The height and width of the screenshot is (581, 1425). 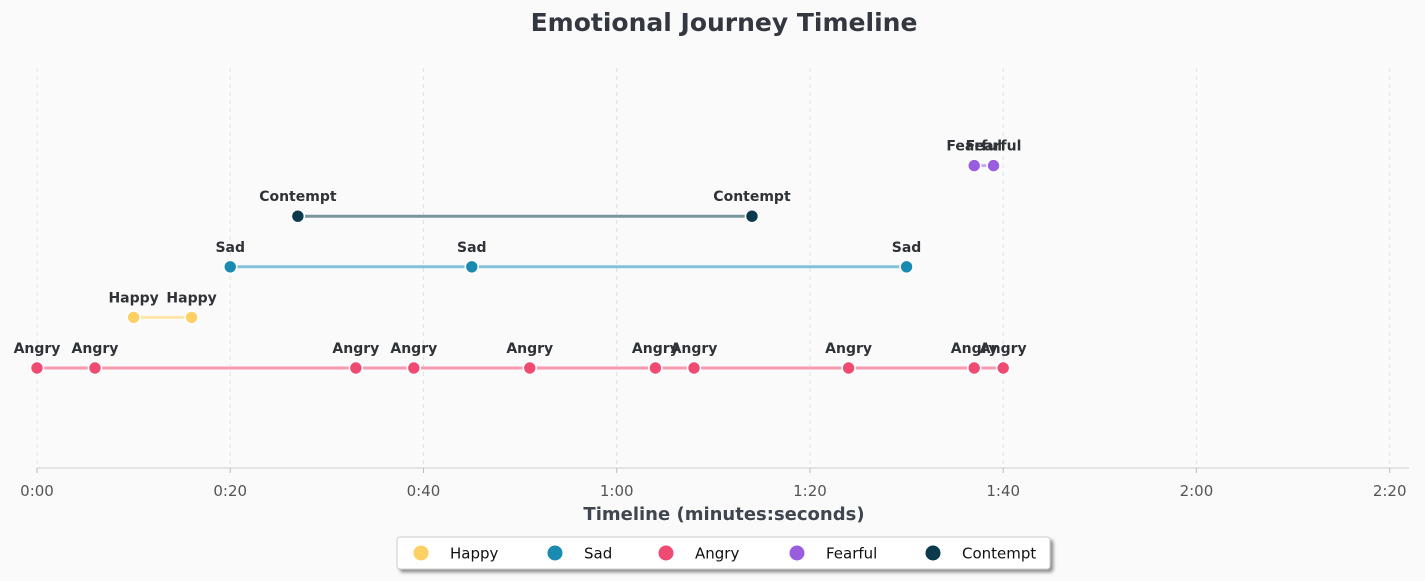 What do you see at coordinates (933, 553) in the screenshot?
I see `legend-marker-contempt` at bounding box center [933, 553].